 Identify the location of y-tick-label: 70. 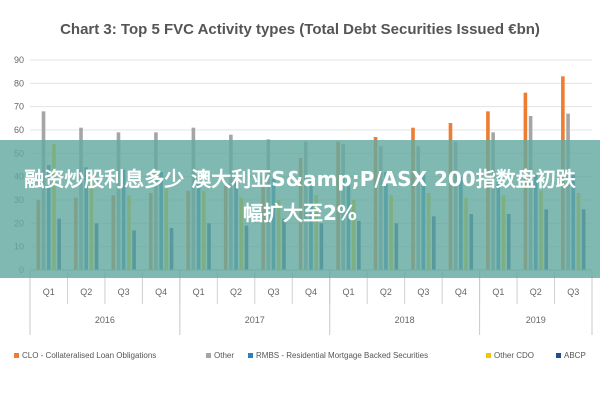
(19, 107).